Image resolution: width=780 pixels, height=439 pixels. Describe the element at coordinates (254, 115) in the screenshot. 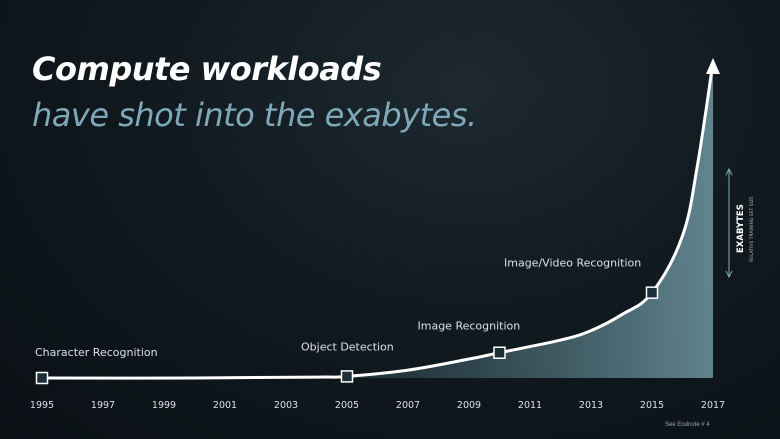

I see `slide-subtitle: have shot into the exabytes.` at that location.